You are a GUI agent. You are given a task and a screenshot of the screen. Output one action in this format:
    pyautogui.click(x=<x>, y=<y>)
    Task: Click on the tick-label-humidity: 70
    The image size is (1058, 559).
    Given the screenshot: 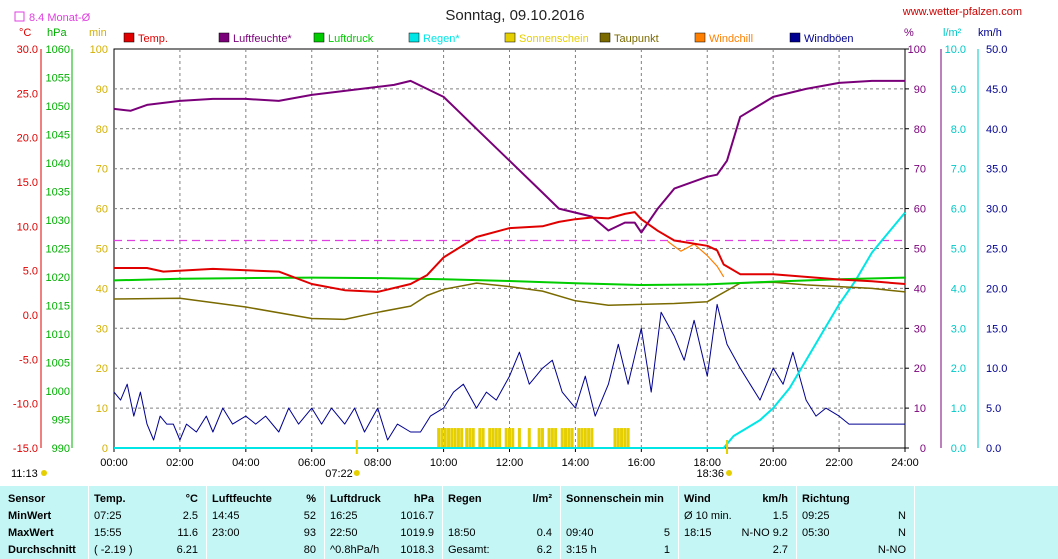 What is the action you would take?
    pyautogui.click(x=920, y=170)
    